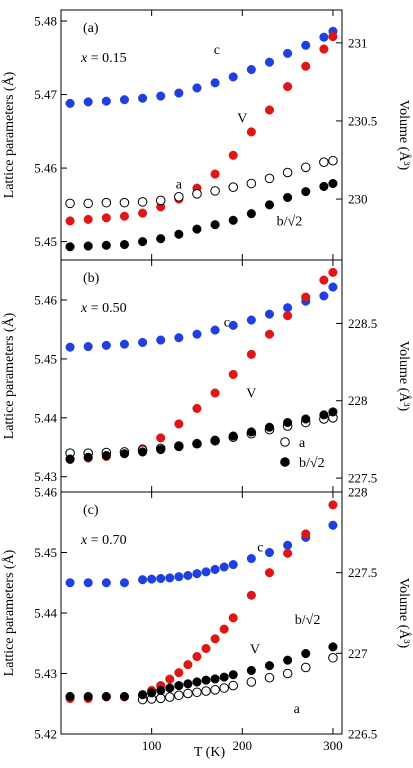 The height and width of the screenshot is (768, 413). What do you see at coordinates (362, 572) in the screenshot?
I see `y-tick-label-right: 227.5` at bounding box center [362, 572].